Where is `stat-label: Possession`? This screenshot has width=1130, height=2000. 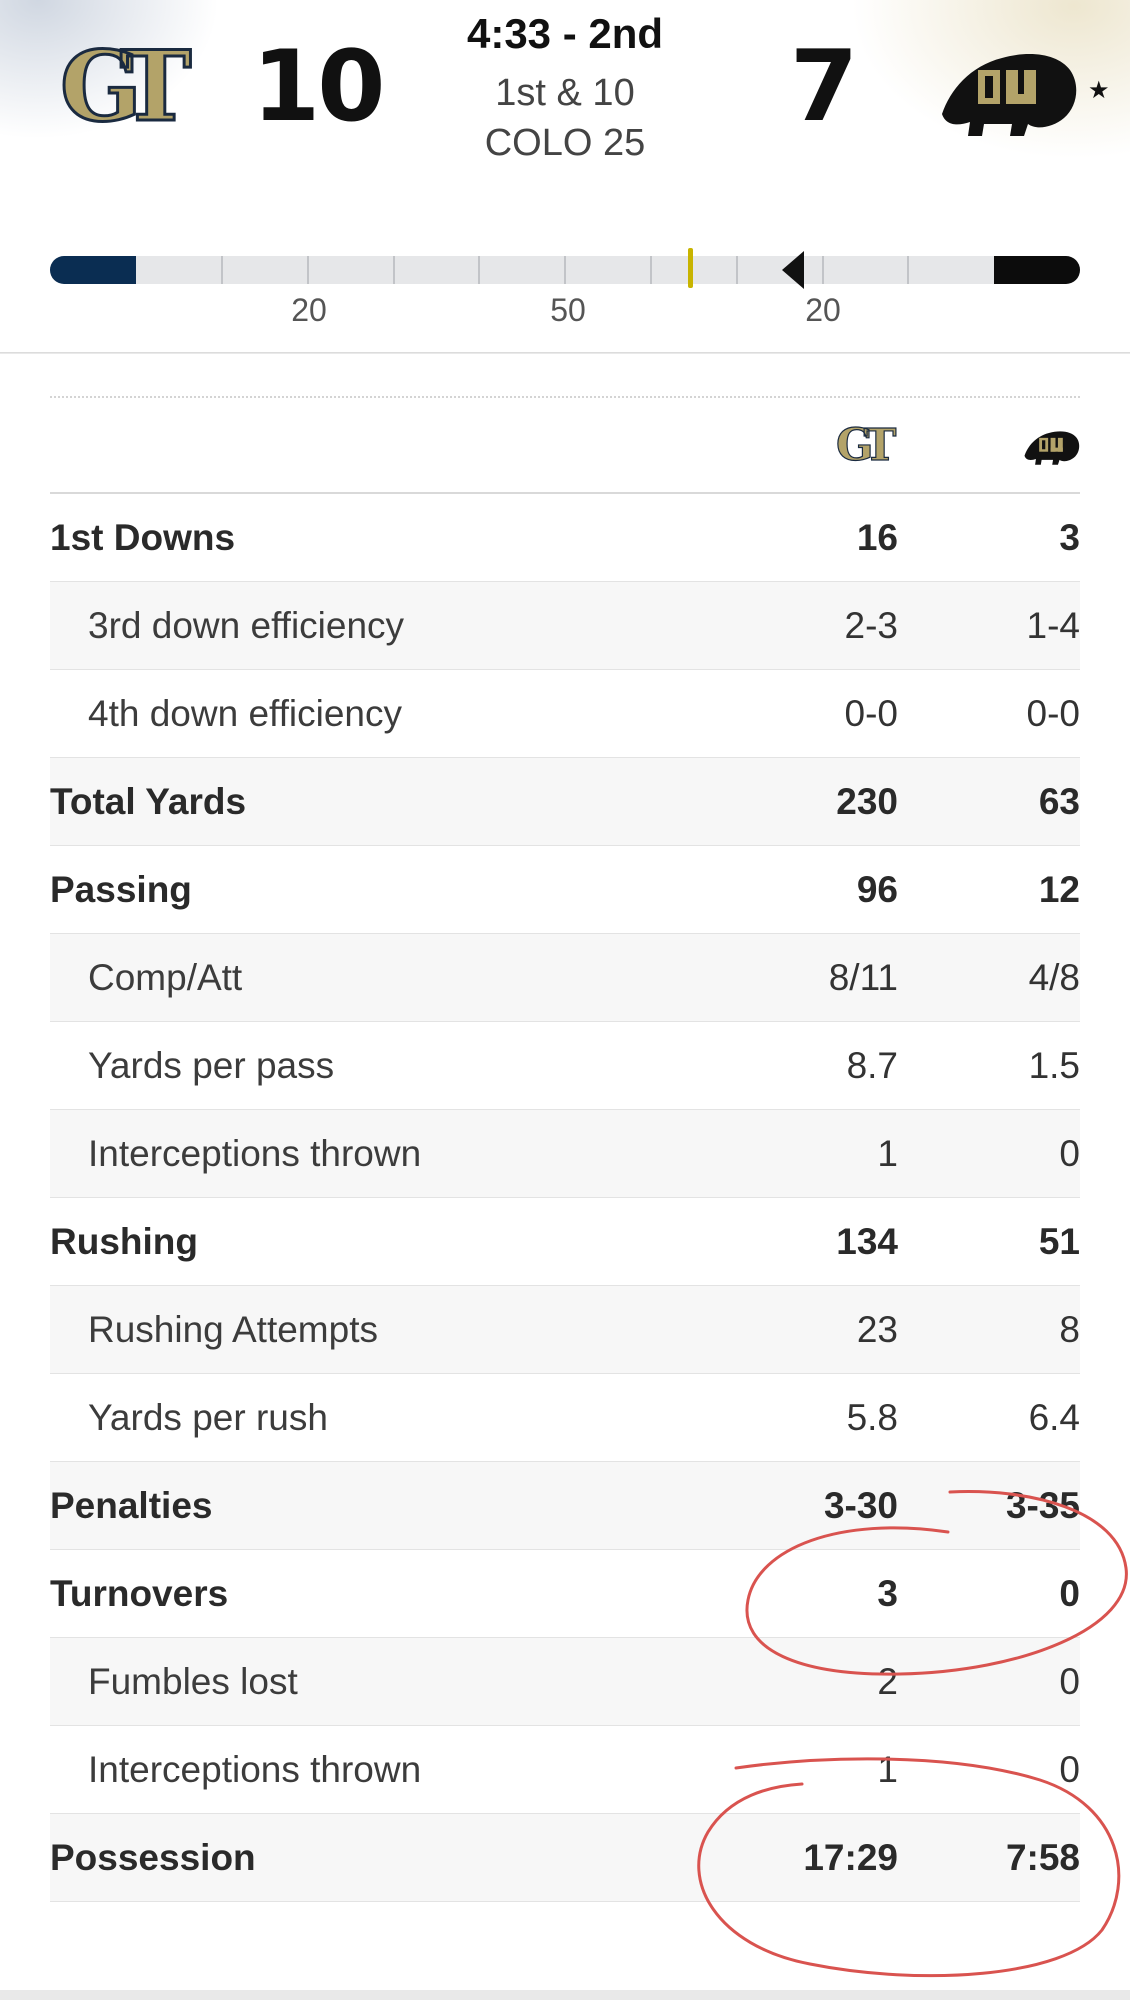
stat-label: Possession is located at coordinates (153, 1857).